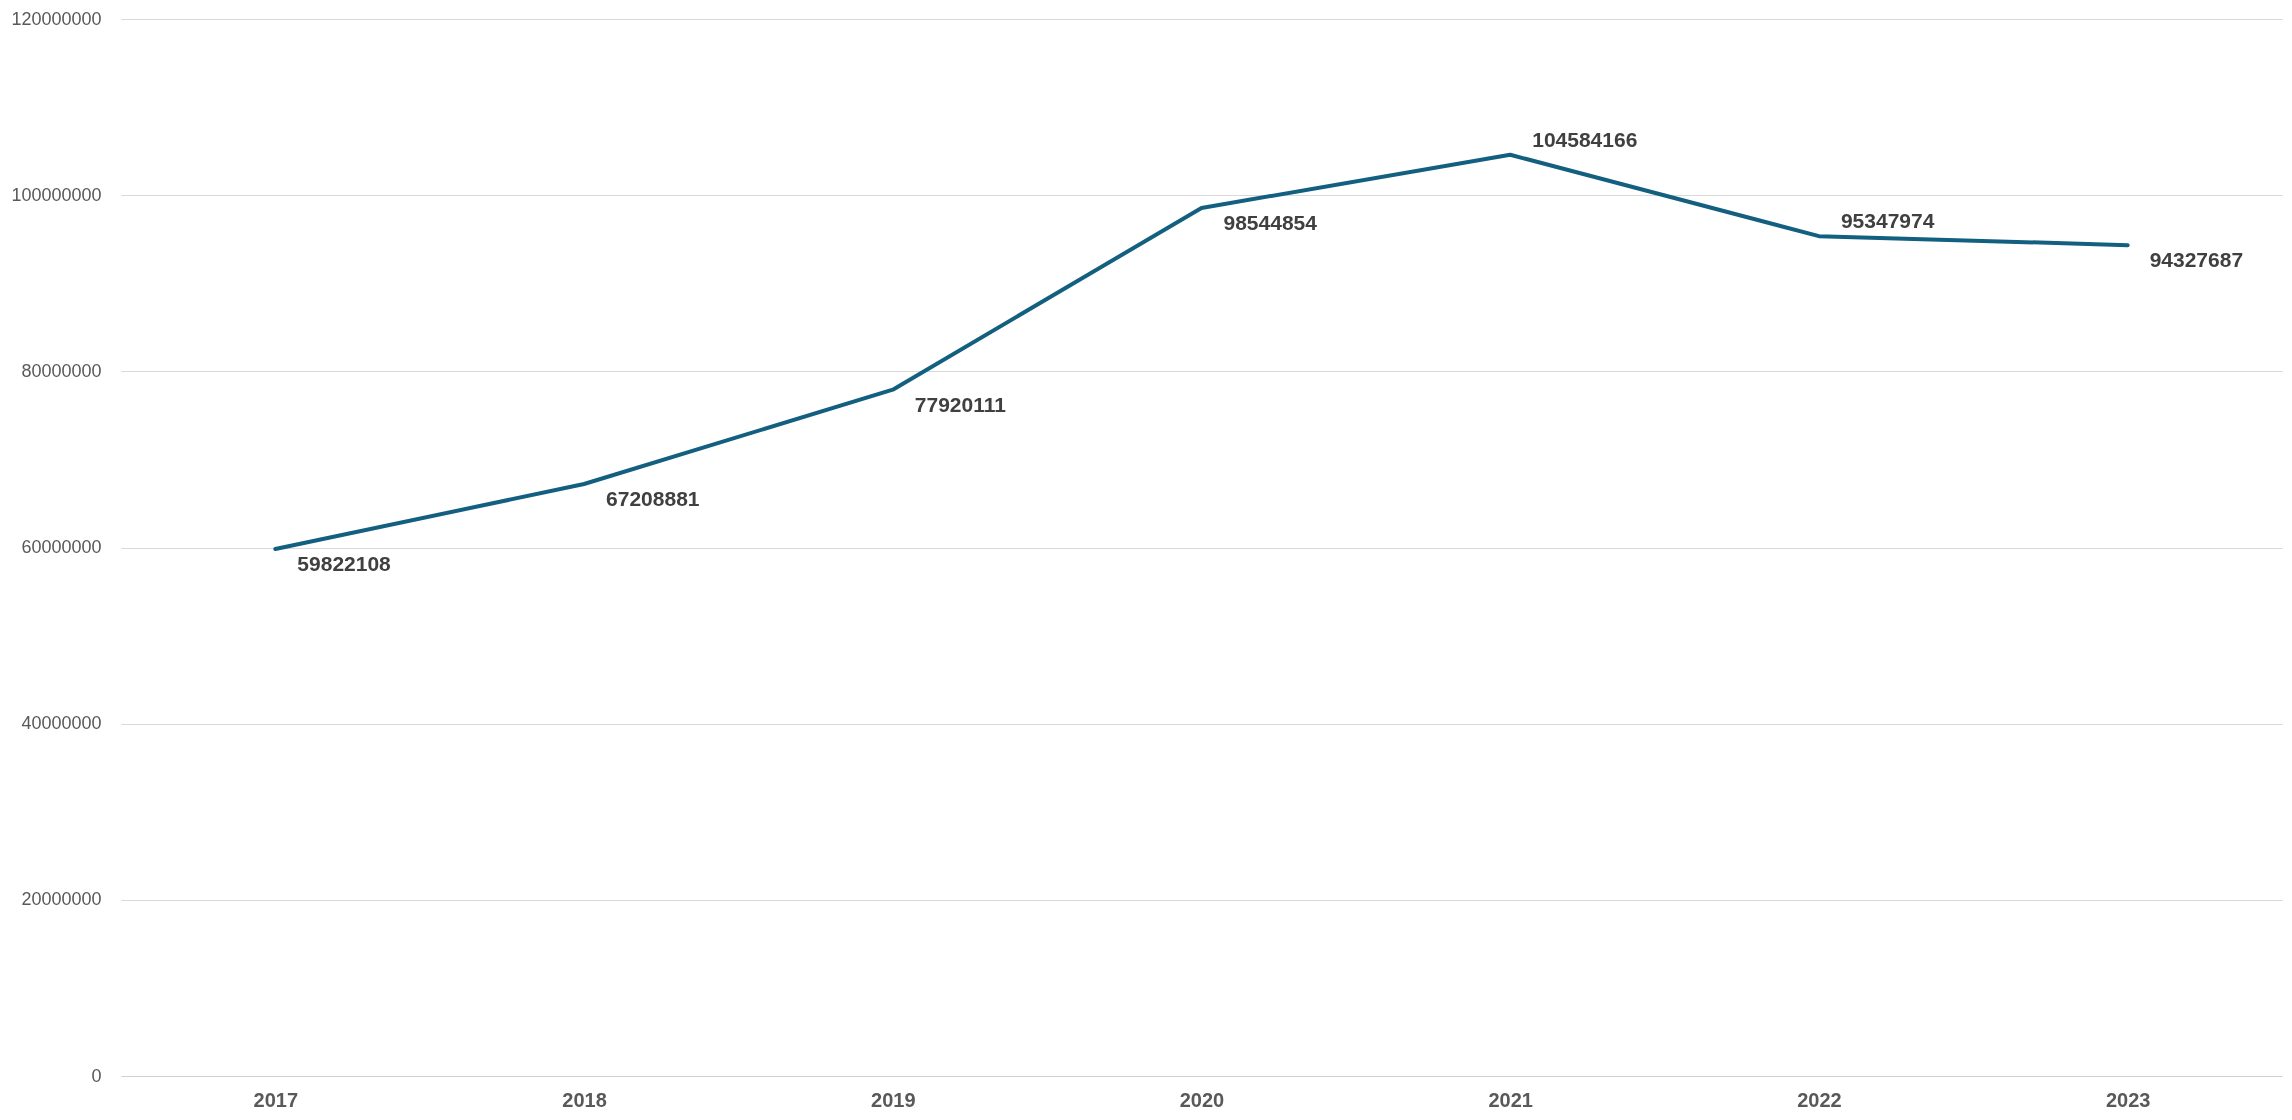 This screenshot has height=1120, width=2292. Describe the element at coordinates (1510, 1099) in the screenshot. I see `x-tick-label: 2021` at that location.